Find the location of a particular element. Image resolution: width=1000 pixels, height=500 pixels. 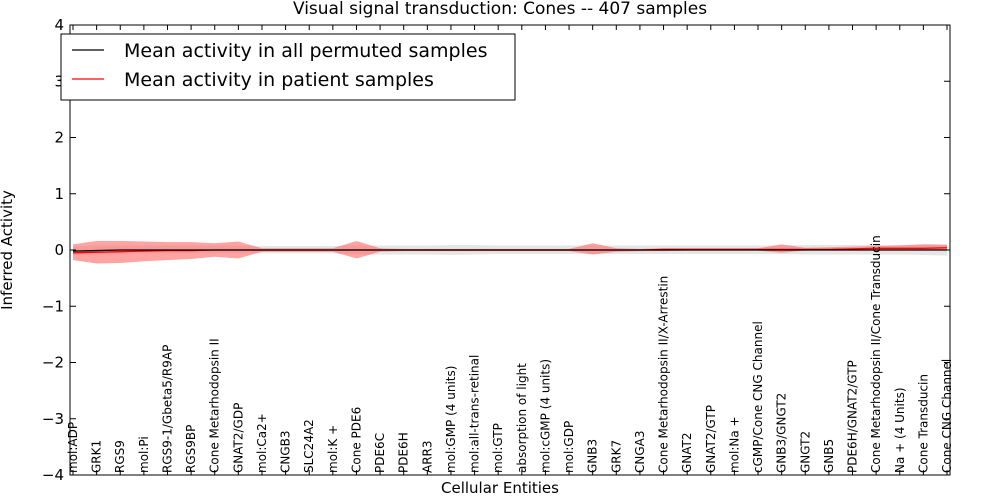

permuted-mean-line is located at coordinates (509, 250).